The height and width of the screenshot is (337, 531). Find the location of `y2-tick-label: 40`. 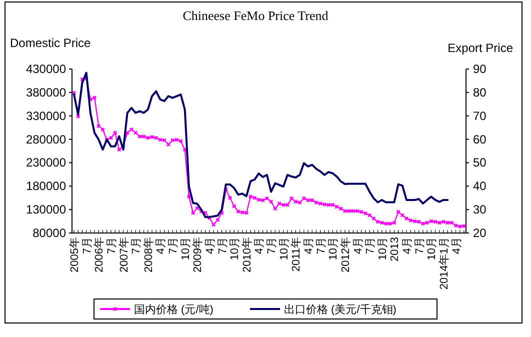

y2-tick-label: 40 is located at coordinates (480, 186).